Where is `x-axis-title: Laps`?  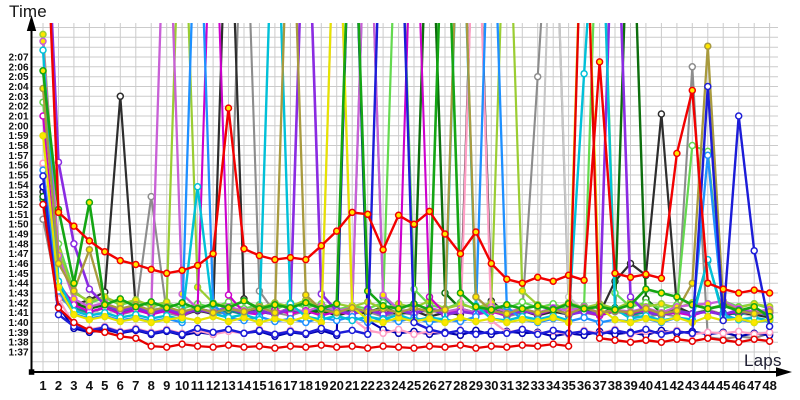 x-axis-title: Laps is located at coordinates (763, 360).